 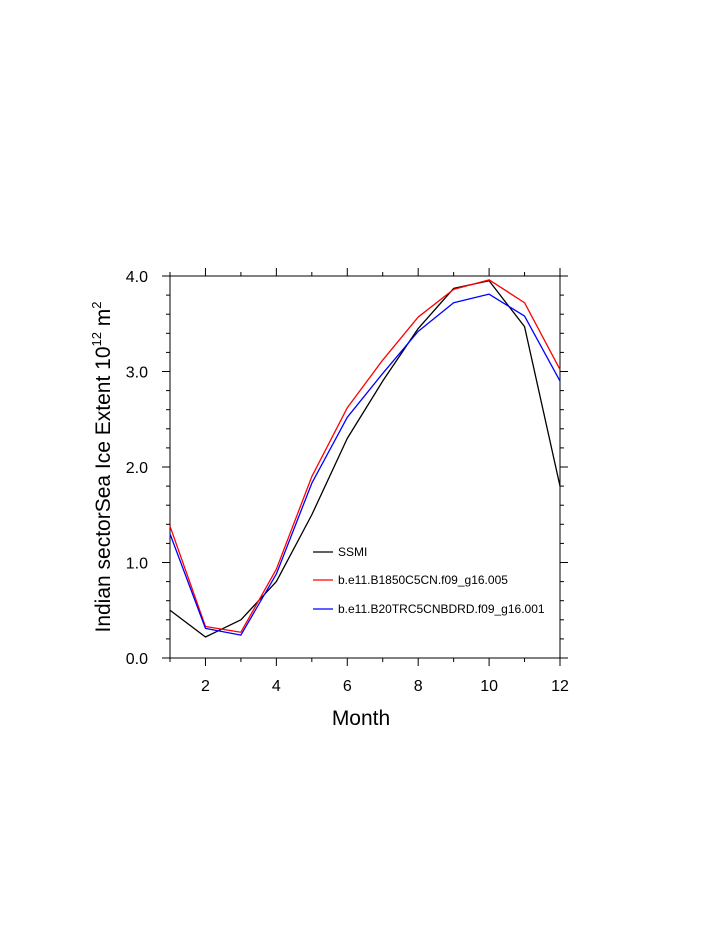 What do you see at coordinates (137, 468) in the screenshot?
I see `y-tick-label: 2.0` at bounding box center [137, 468].